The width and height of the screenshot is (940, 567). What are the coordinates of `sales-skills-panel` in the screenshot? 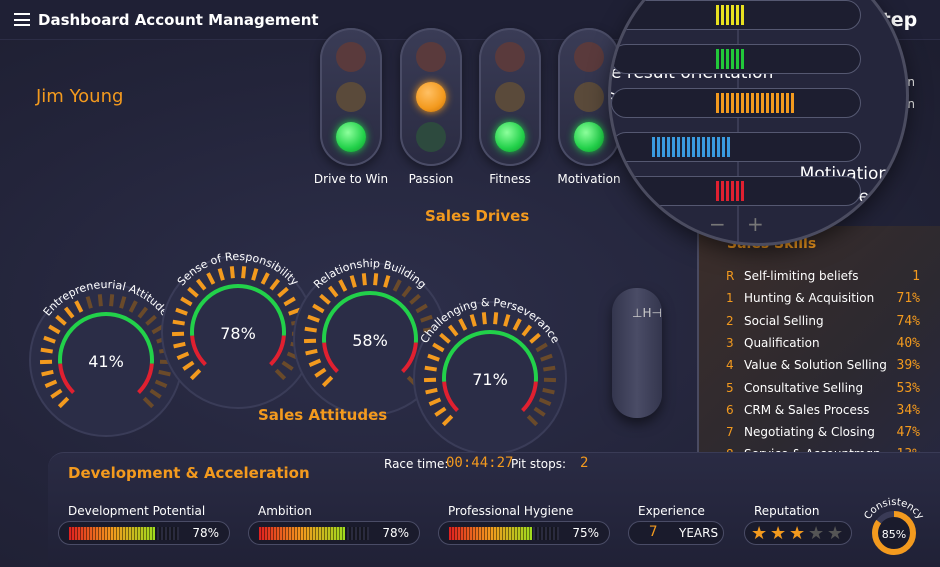 It's located at (818, 351).